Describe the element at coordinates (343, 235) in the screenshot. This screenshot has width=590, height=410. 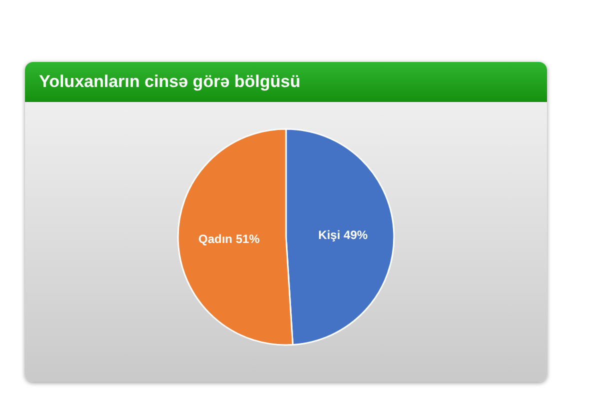
I see `slice-label: Kişi 49%` at that location.